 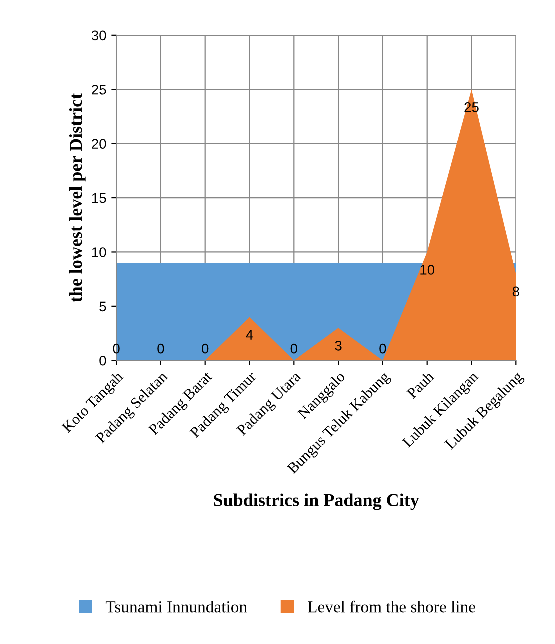 What do you see at coordinates (177, 607) in the screenshot?
I see `legend-label: Tsunami Innundation` at bounding box center [177, 607].